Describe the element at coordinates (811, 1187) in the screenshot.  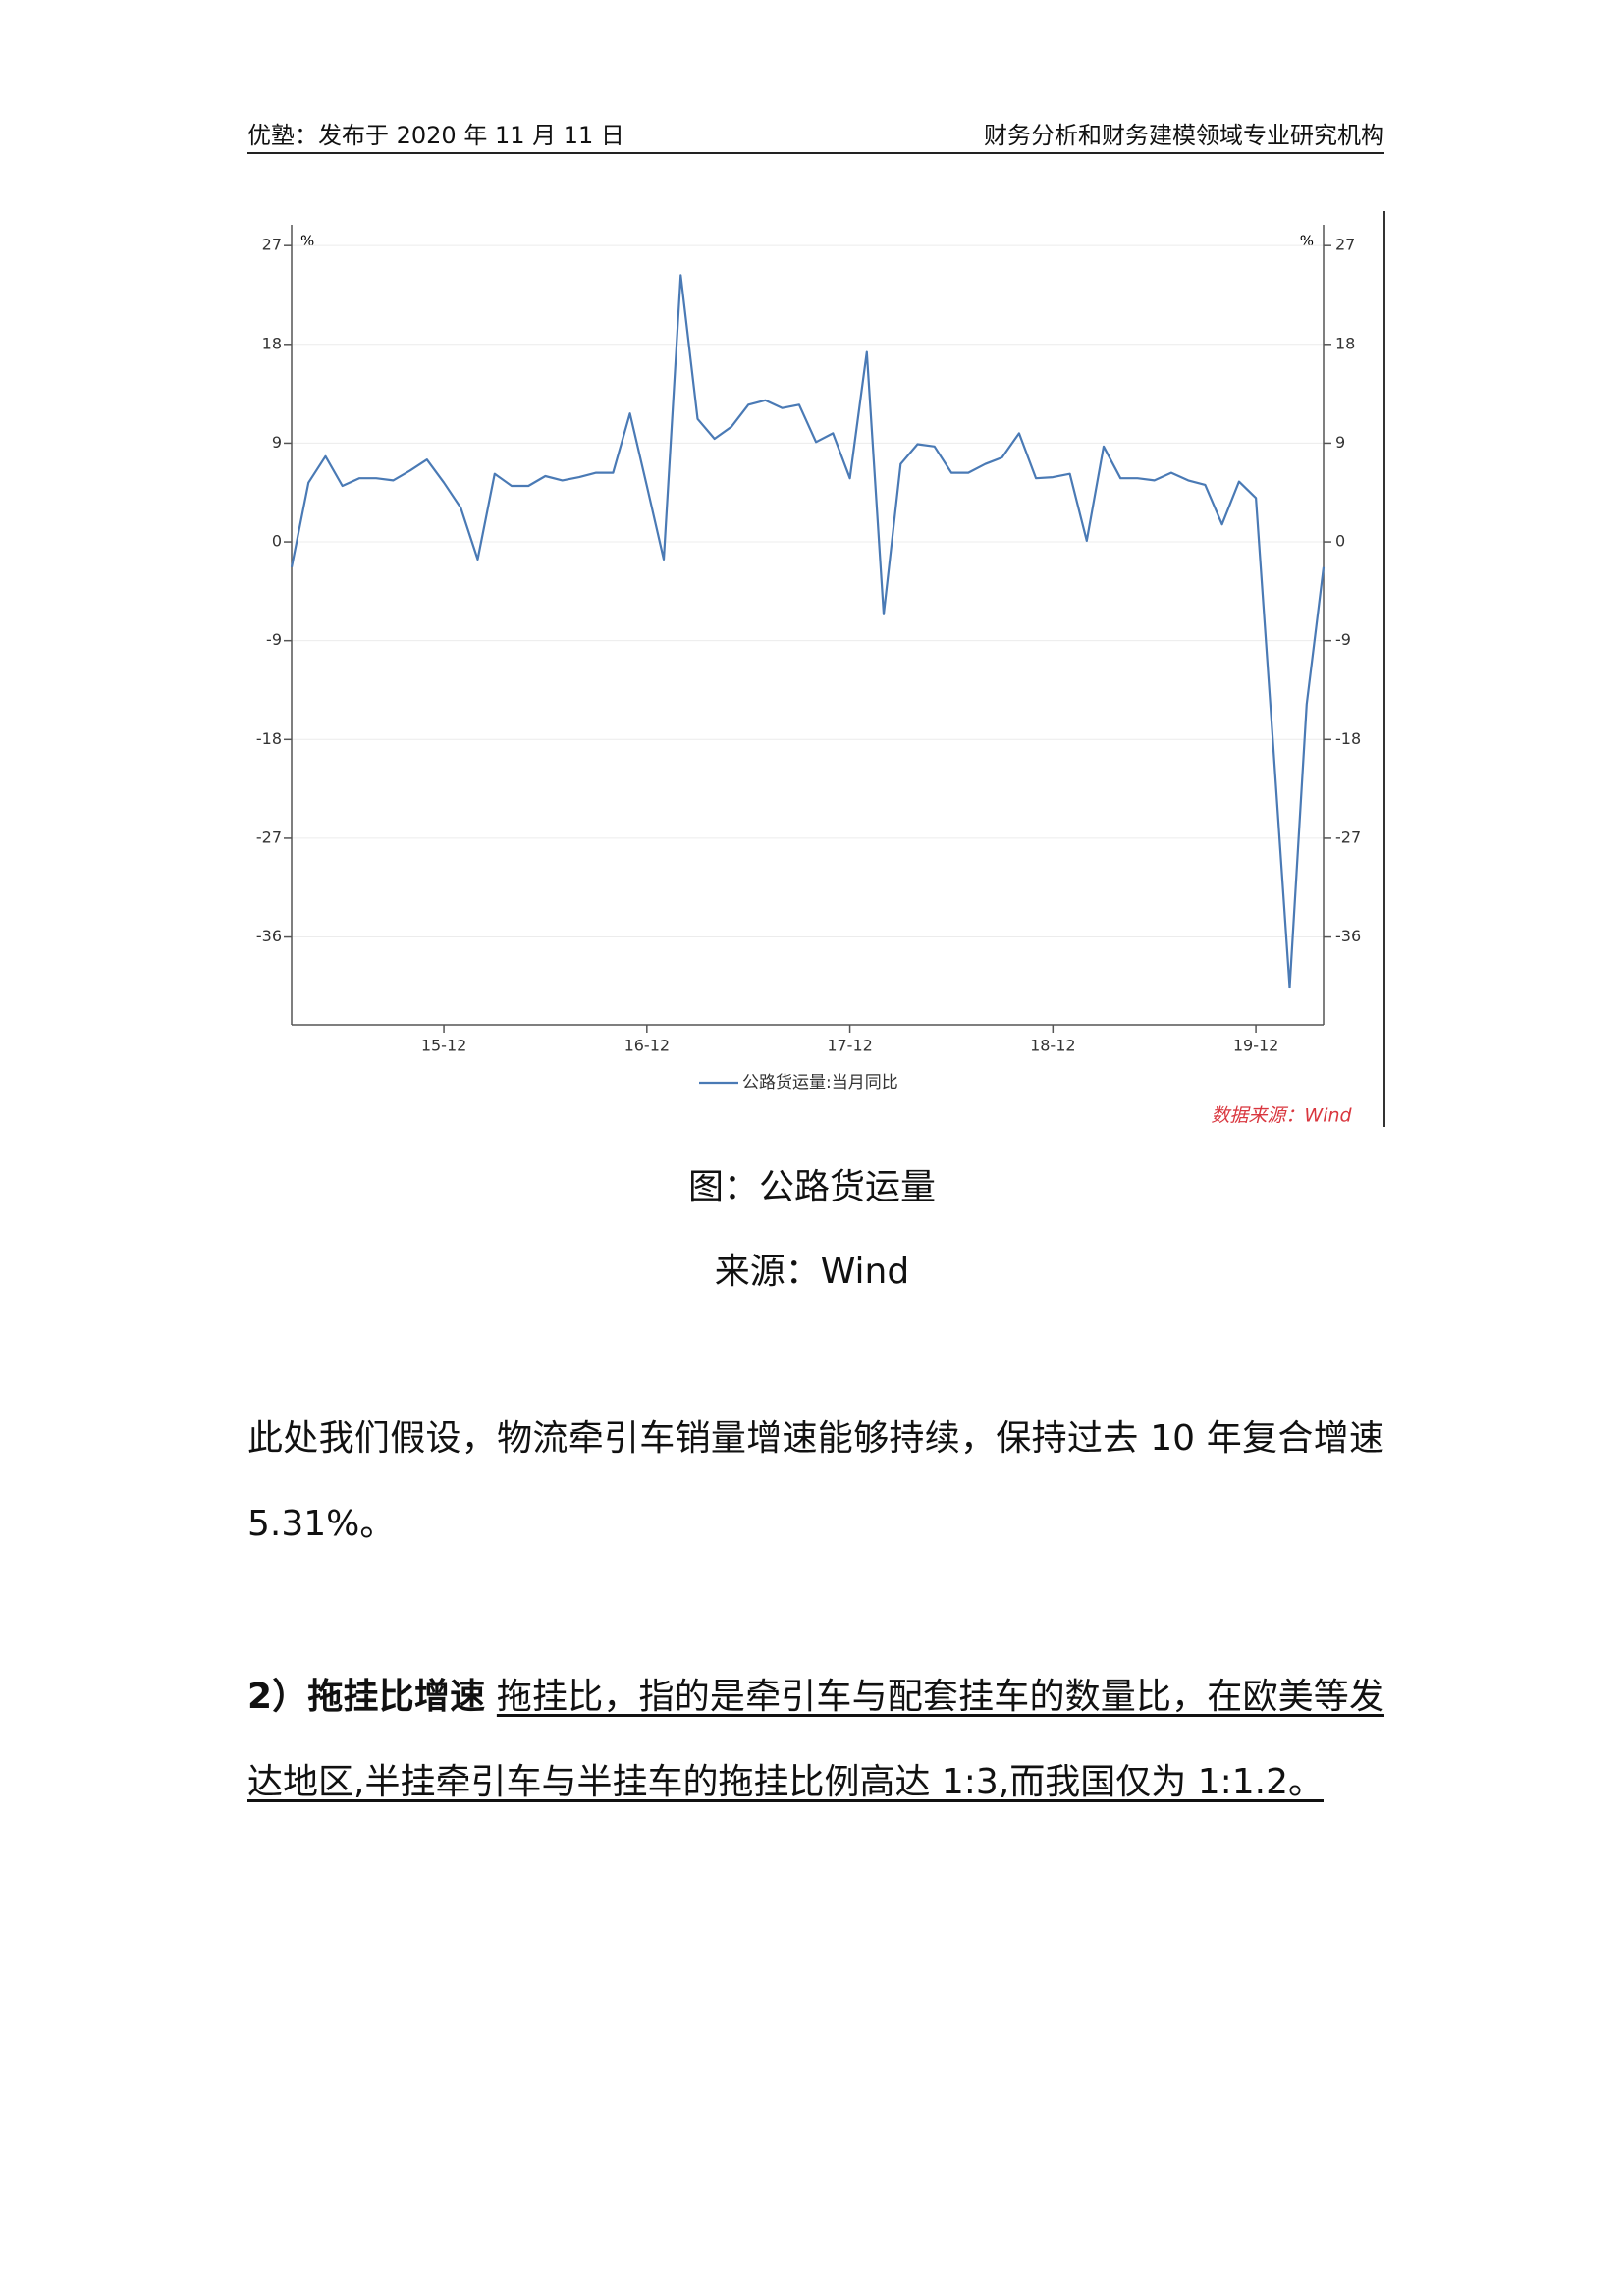
I see `figure-caption: 图：公路货运量` at that location.